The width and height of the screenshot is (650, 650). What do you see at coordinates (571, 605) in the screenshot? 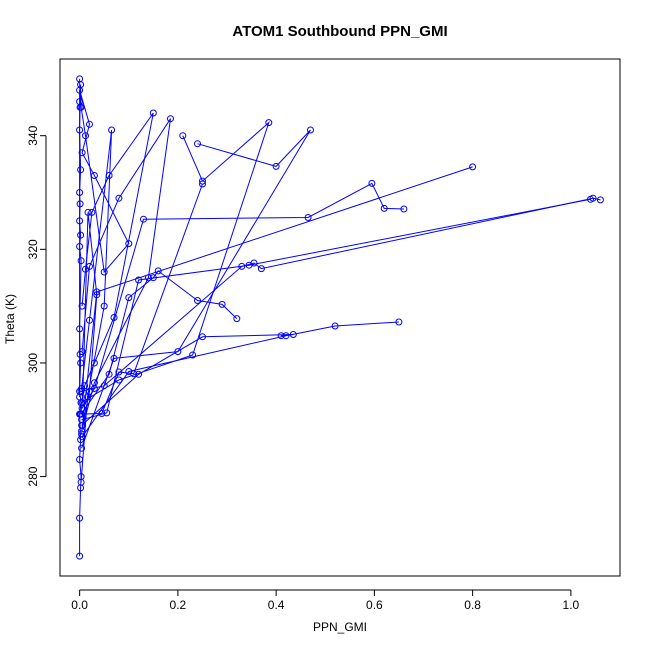
I see `x-tick-label: 1.0` at bounding box center [571, 605].